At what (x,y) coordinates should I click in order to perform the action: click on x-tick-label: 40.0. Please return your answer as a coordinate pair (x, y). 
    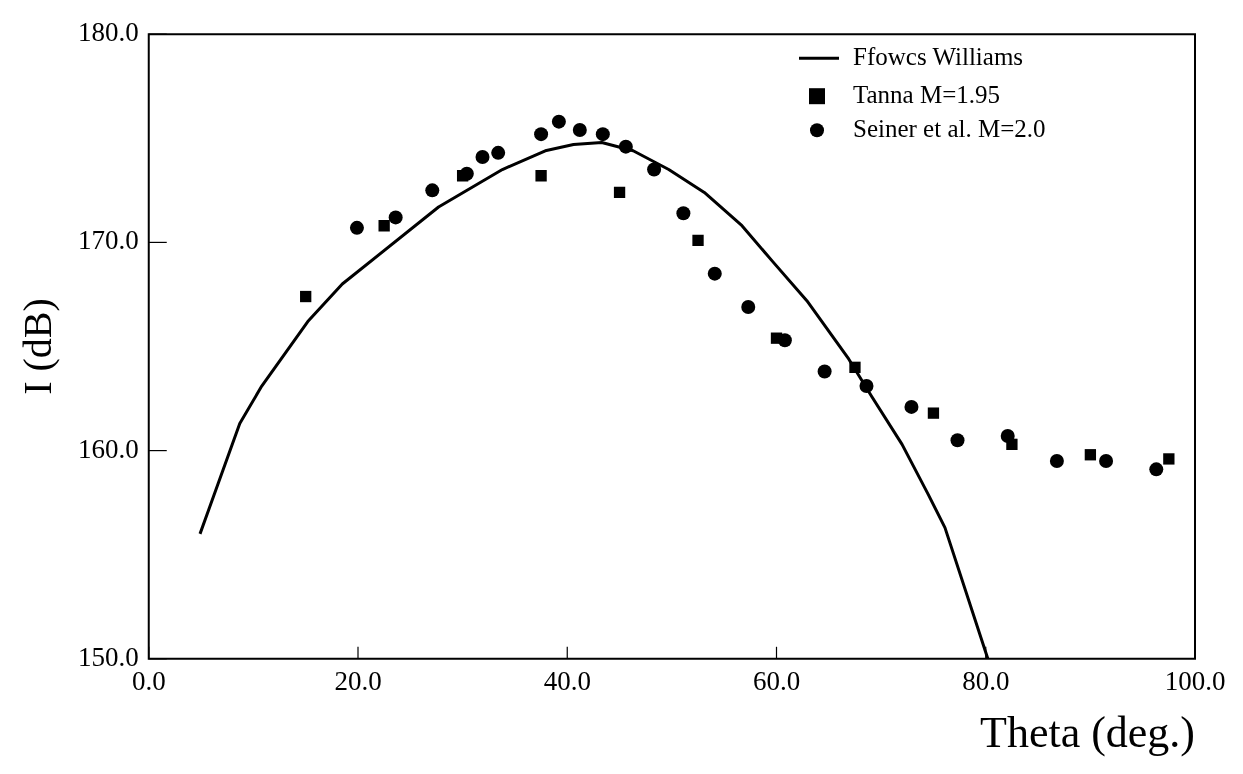
    Looking at the image, I should click on (567, 681).